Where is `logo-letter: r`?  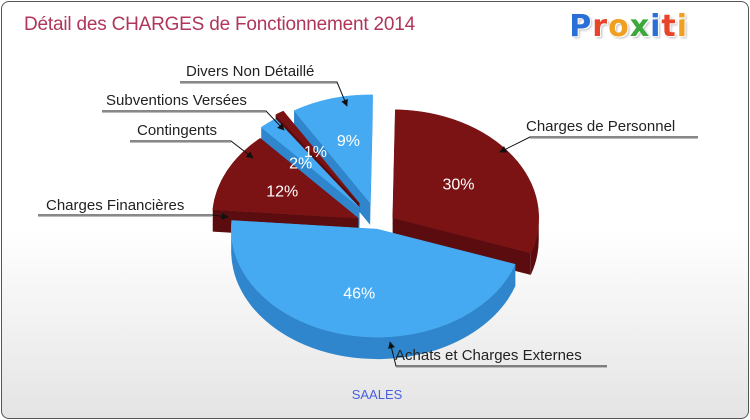
logo-letter: r is located at coordinates (600, 26).